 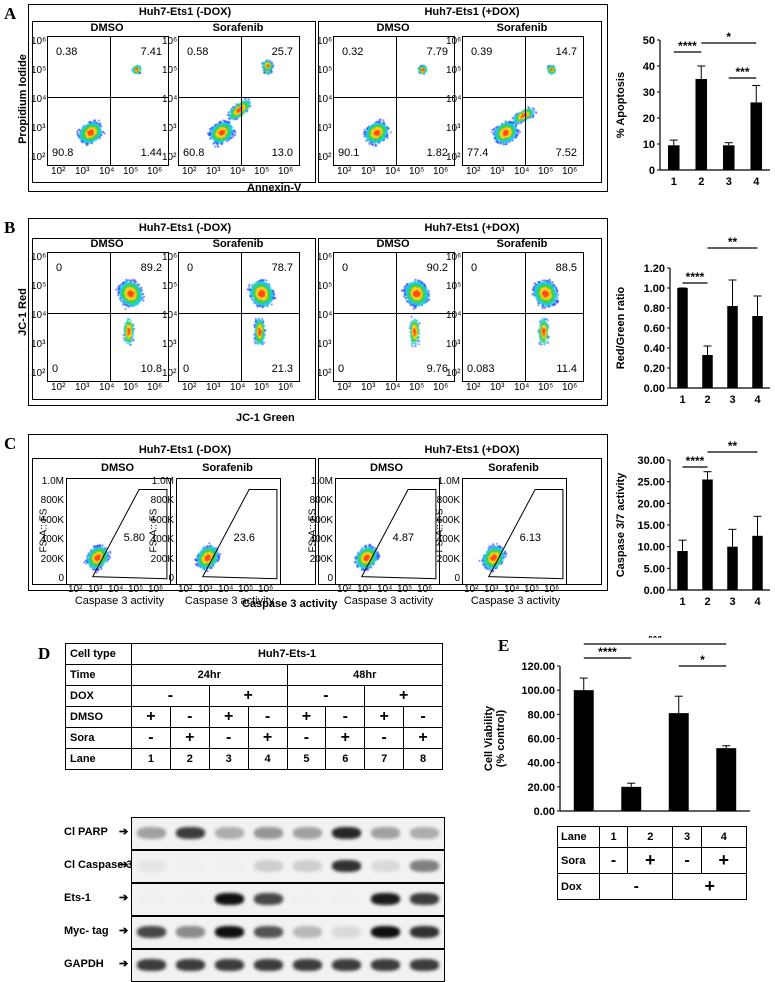 I want to click on B-category-2: 2, so click(x=707, y=400).